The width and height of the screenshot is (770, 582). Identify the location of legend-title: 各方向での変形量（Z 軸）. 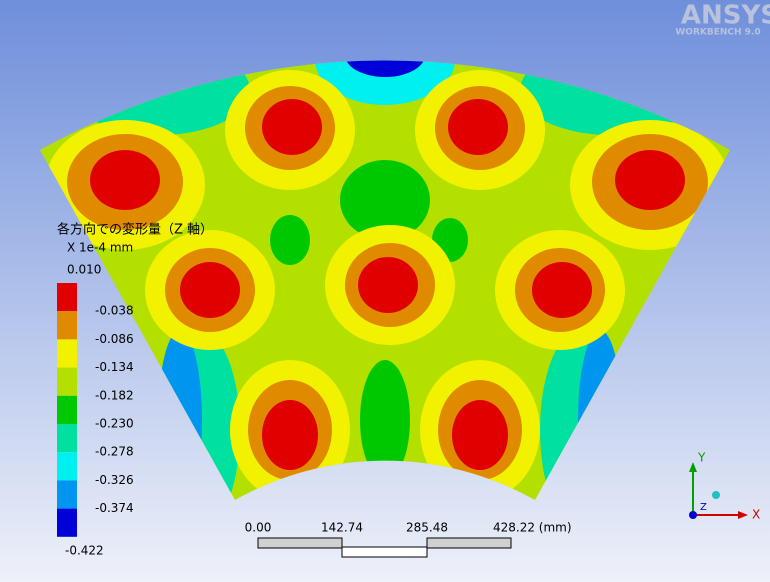
(135, 230).